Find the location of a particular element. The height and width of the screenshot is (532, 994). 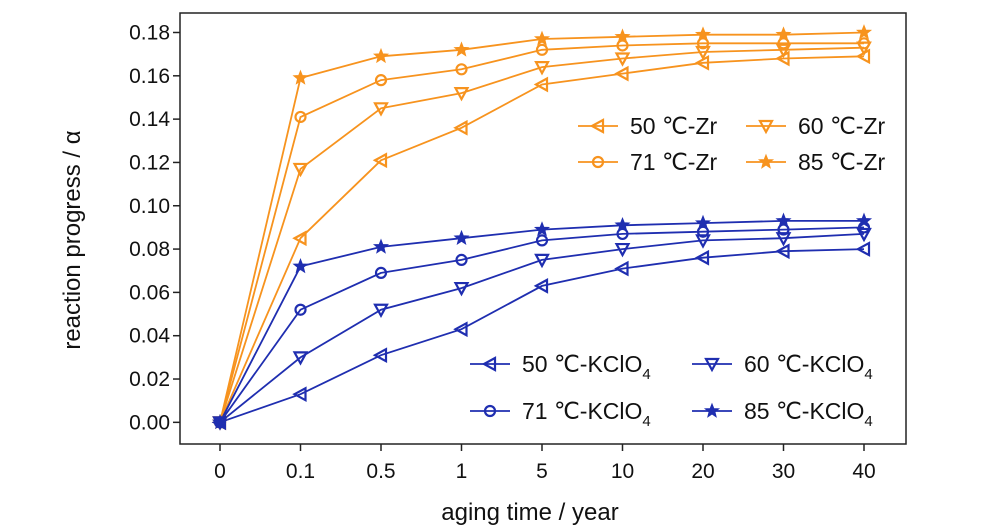

x-tick-label: 0.1 is located at coordinates (300, 471).